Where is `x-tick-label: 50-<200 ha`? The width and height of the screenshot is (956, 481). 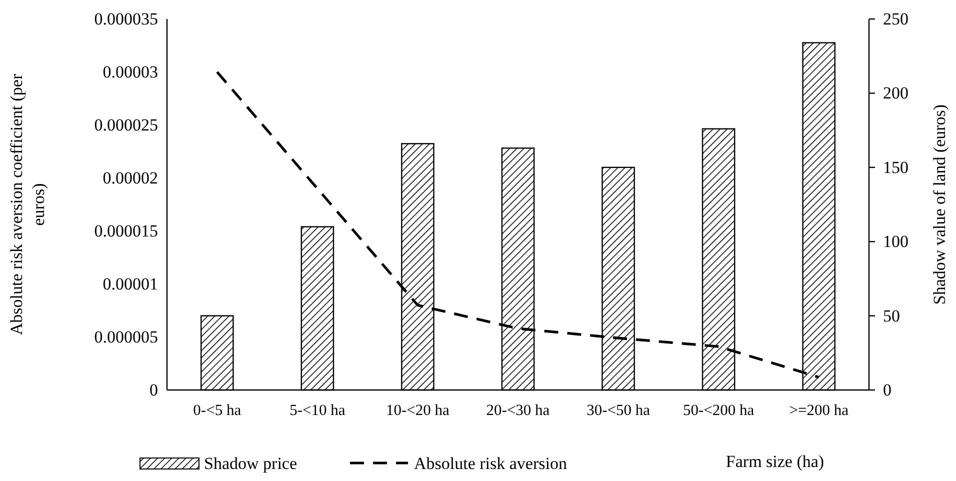
x-tick-label: 50-<200 ha is located at coordinates (718, 410).